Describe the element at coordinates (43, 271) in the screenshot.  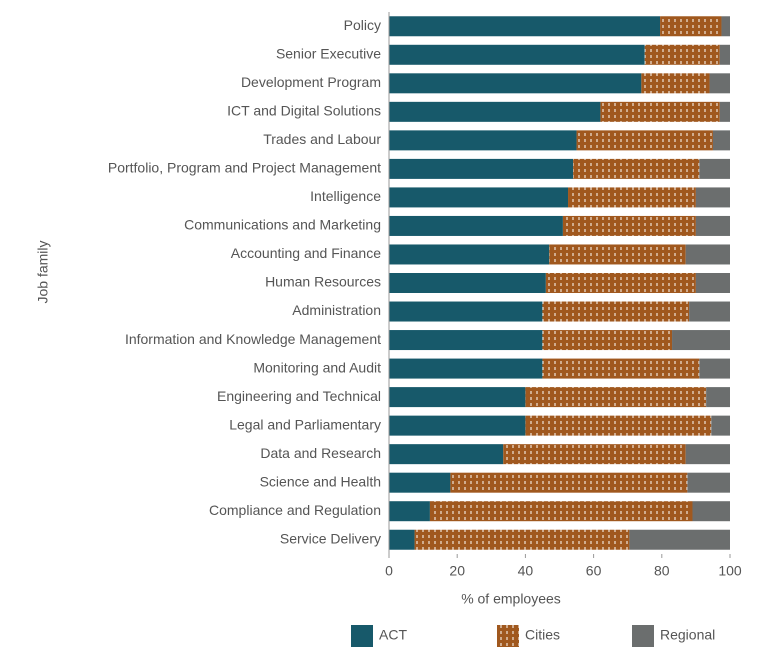
I see `y-axis-label: Job family` at that location.